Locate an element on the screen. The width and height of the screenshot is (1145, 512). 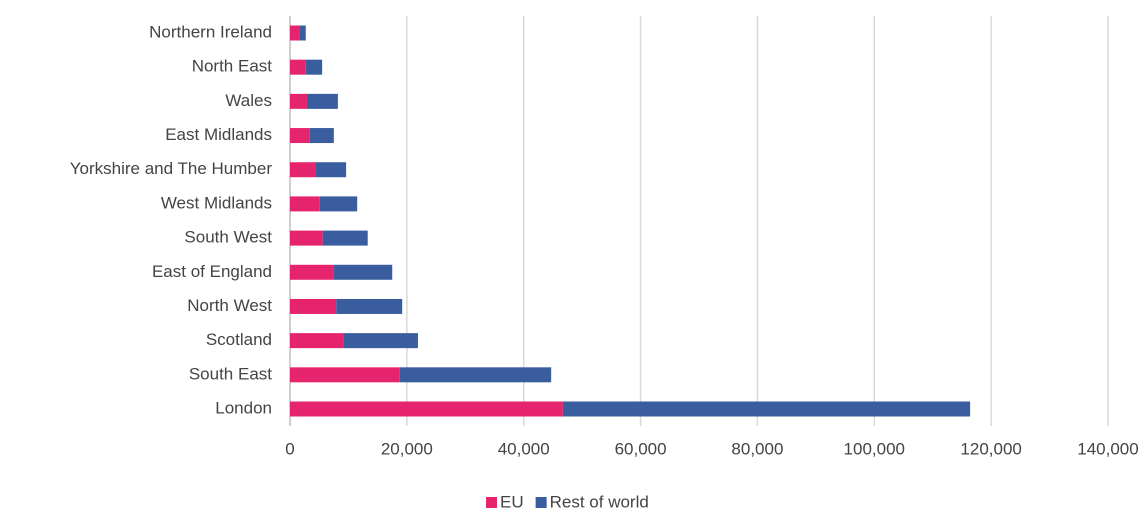
x-tick-label: 100,000 is located at coordinates (874, 448).